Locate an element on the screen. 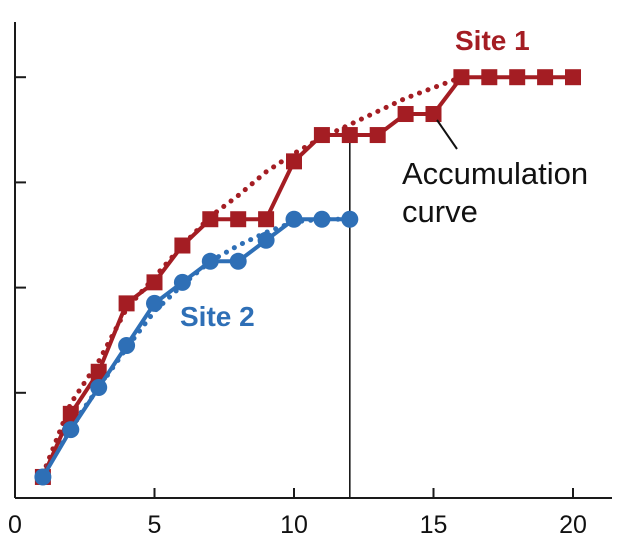  site1-label: Site 1 is located at coordinates (492, 40).